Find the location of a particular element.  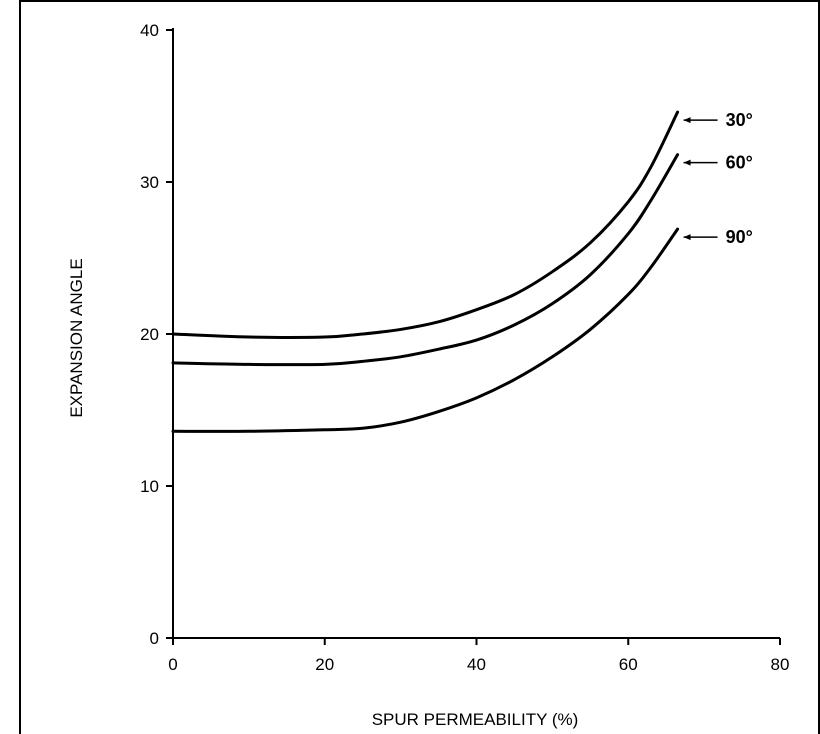

x-tick-label: 0 is located at coordinates (172, 664).